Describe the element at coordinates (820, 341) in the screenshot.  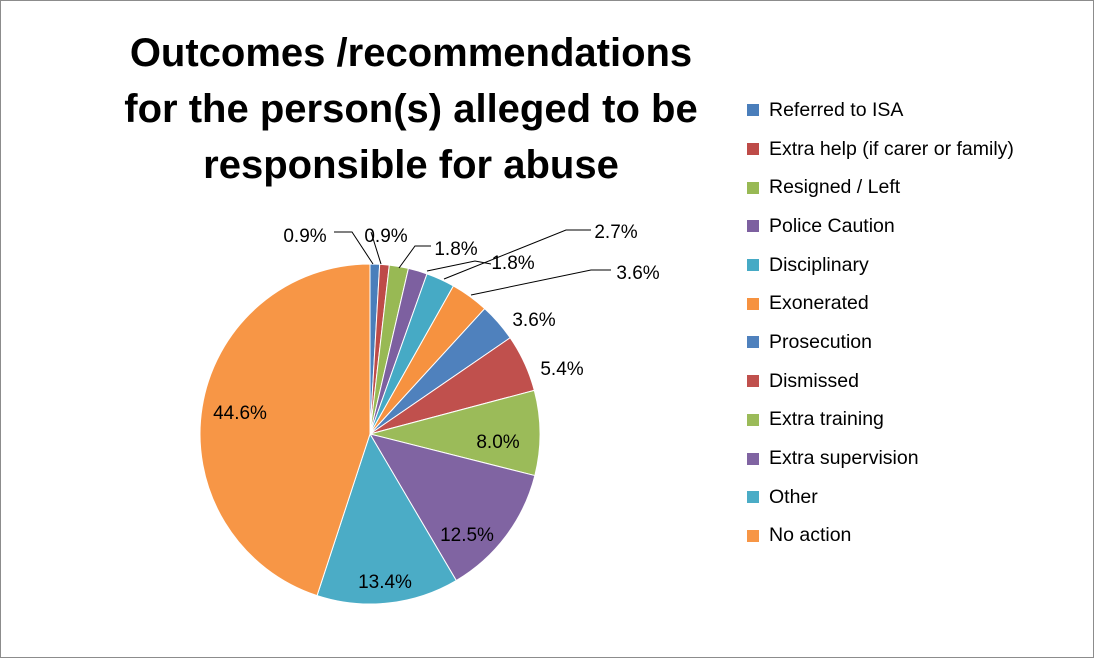
I see `legend-label: Prosecution` at that location.